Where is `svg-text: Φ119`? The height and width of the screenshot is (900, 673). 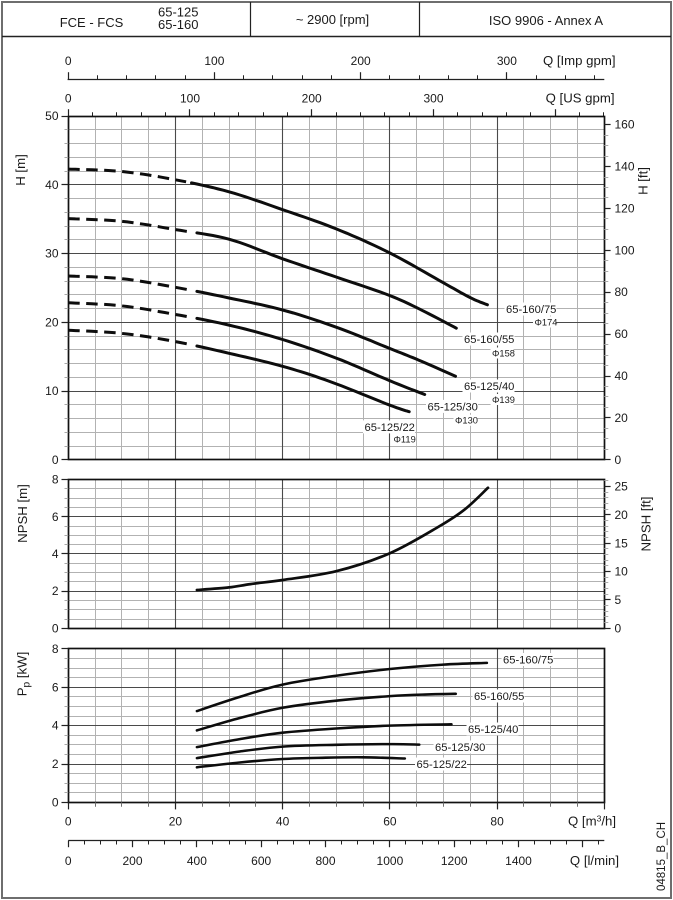 svg-text: Φ119 is located at coordinates (405, 440).